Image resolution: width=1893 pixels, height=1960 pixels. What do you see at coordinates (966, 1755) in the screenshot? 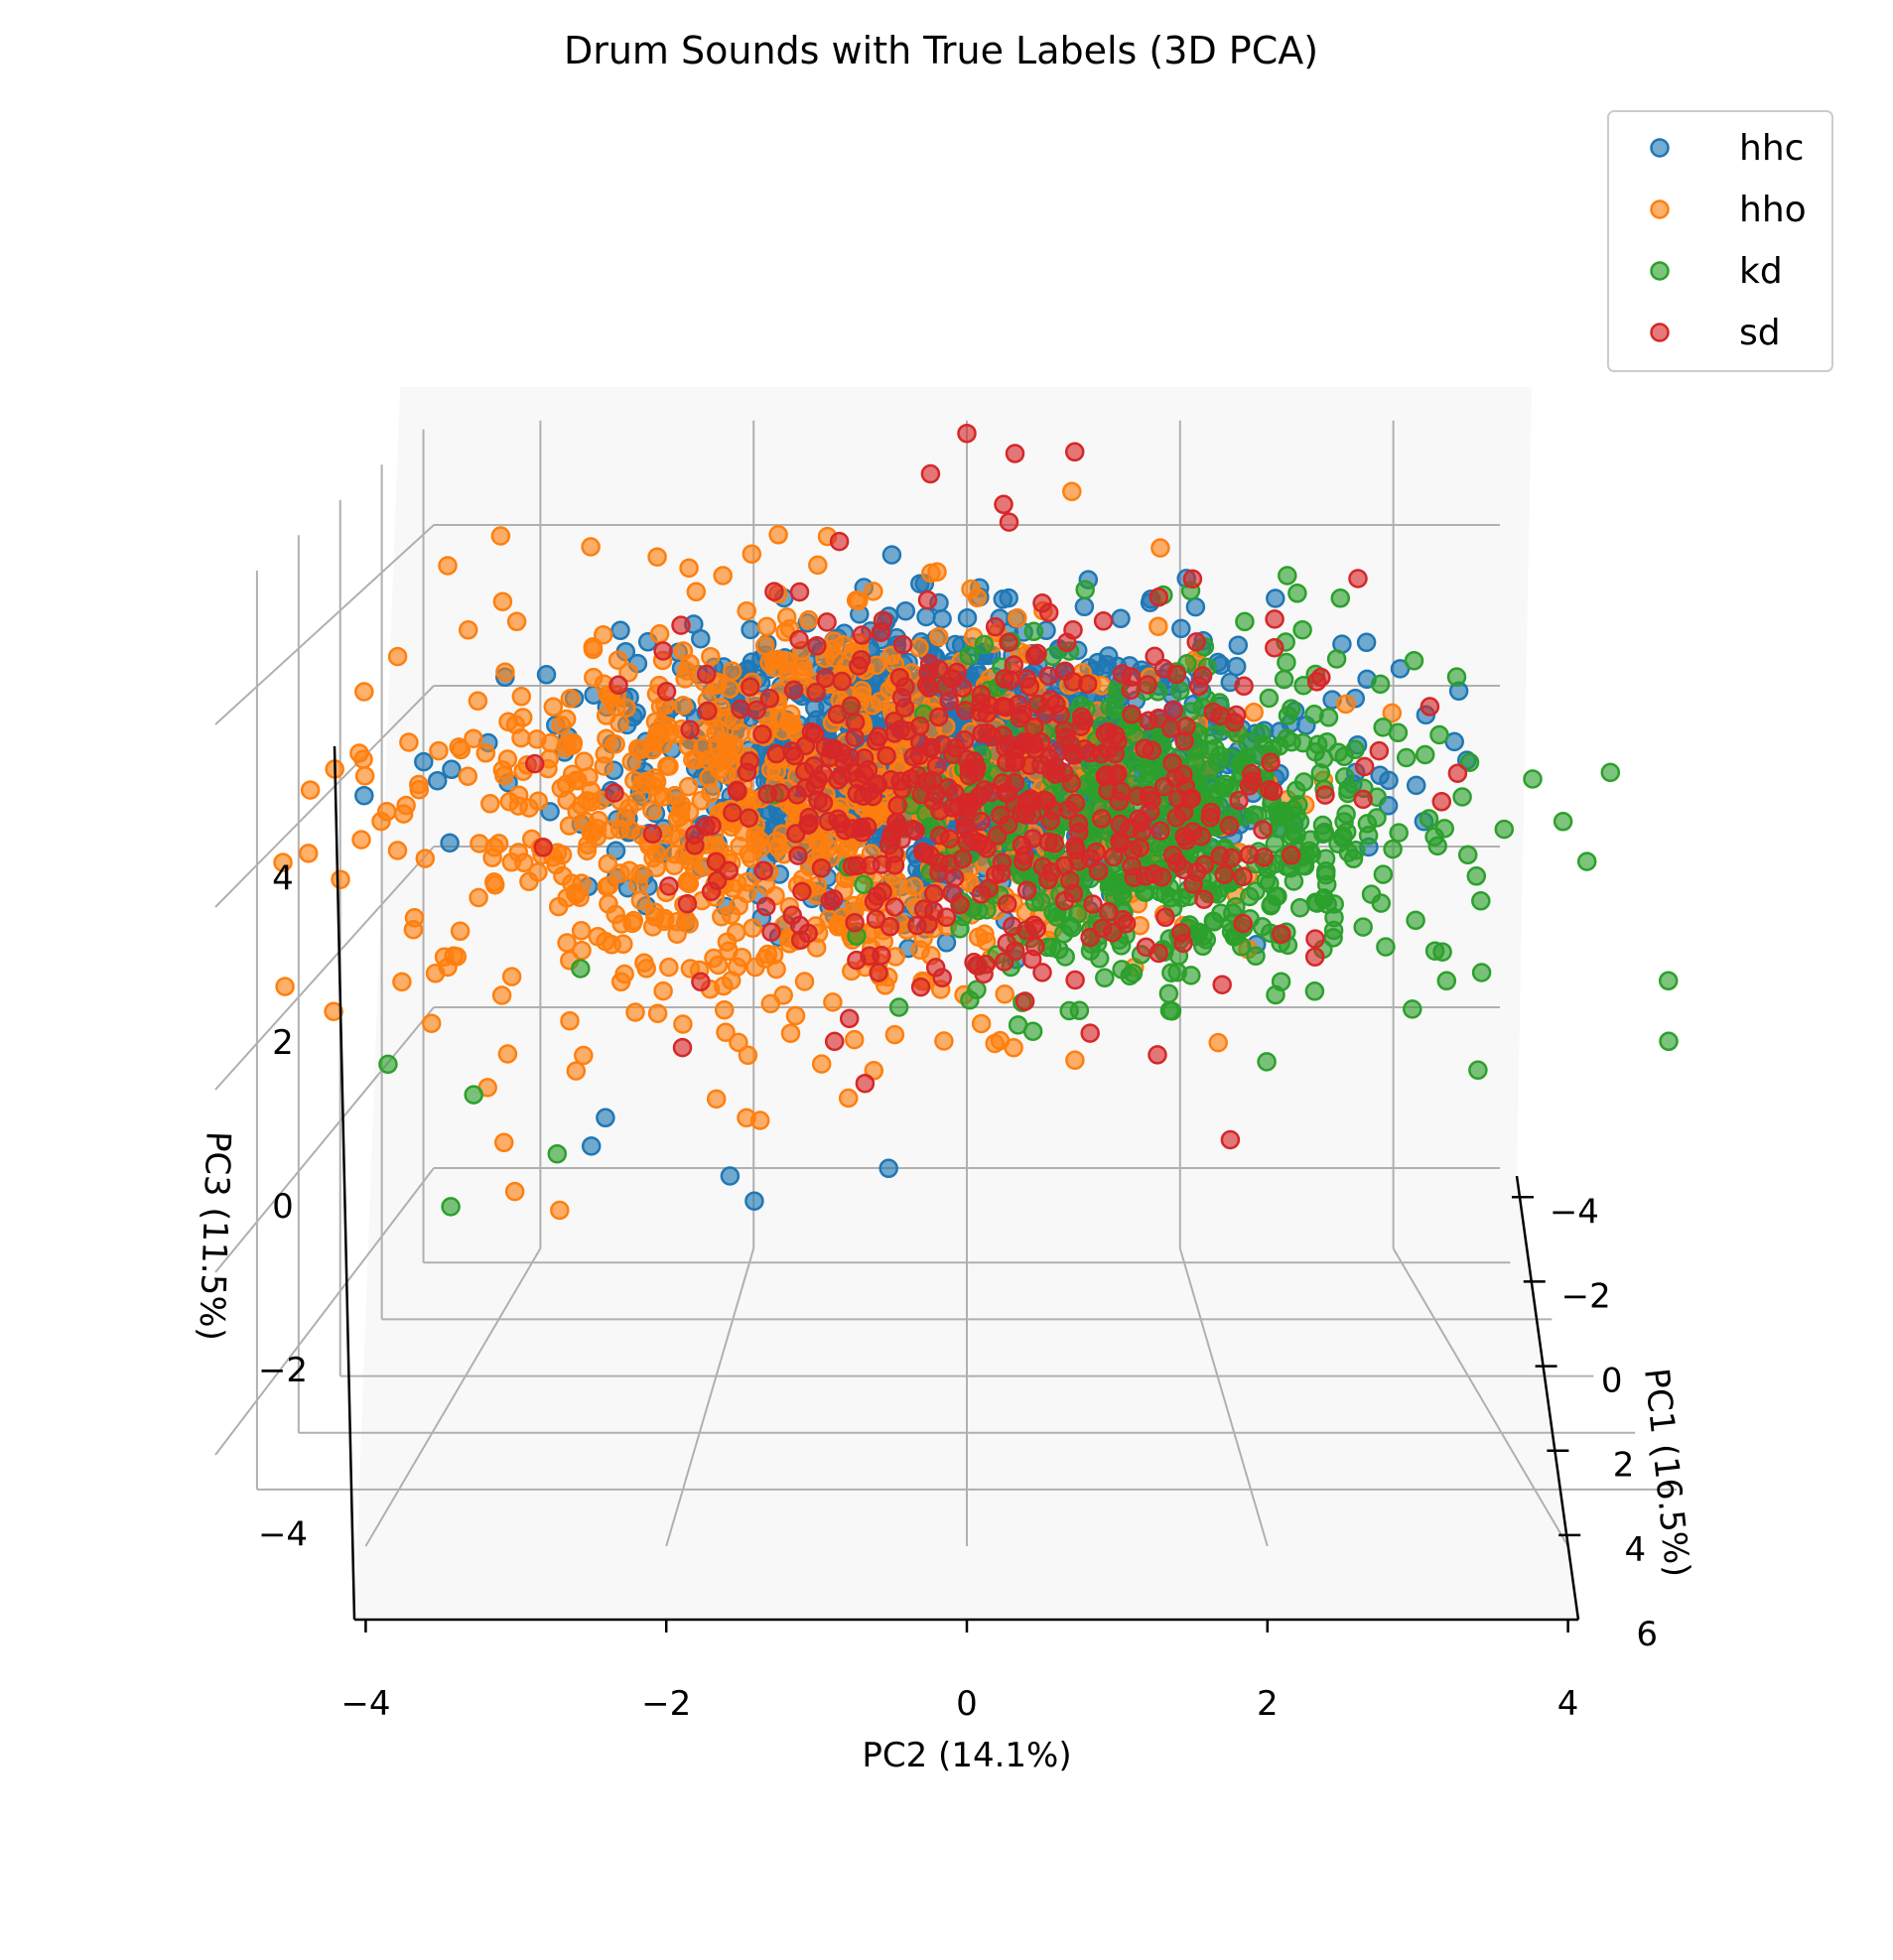
I see `pc2-axis-label: PC2 (14.1%)` at bounding box center [966, 1755].